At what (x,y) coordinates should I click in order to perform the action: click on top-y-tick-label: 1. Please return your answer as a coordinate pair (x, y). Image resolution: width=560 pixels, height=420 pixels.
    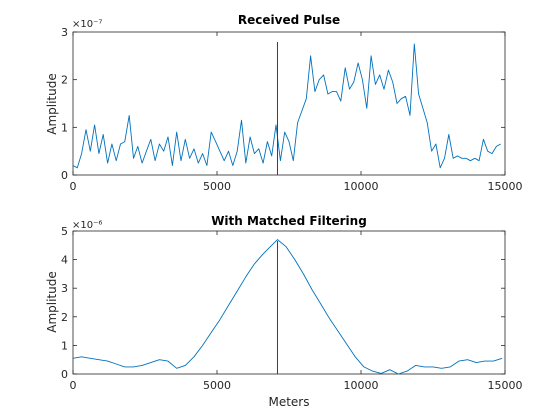
    Looking at the image, I should click on (64, 127).